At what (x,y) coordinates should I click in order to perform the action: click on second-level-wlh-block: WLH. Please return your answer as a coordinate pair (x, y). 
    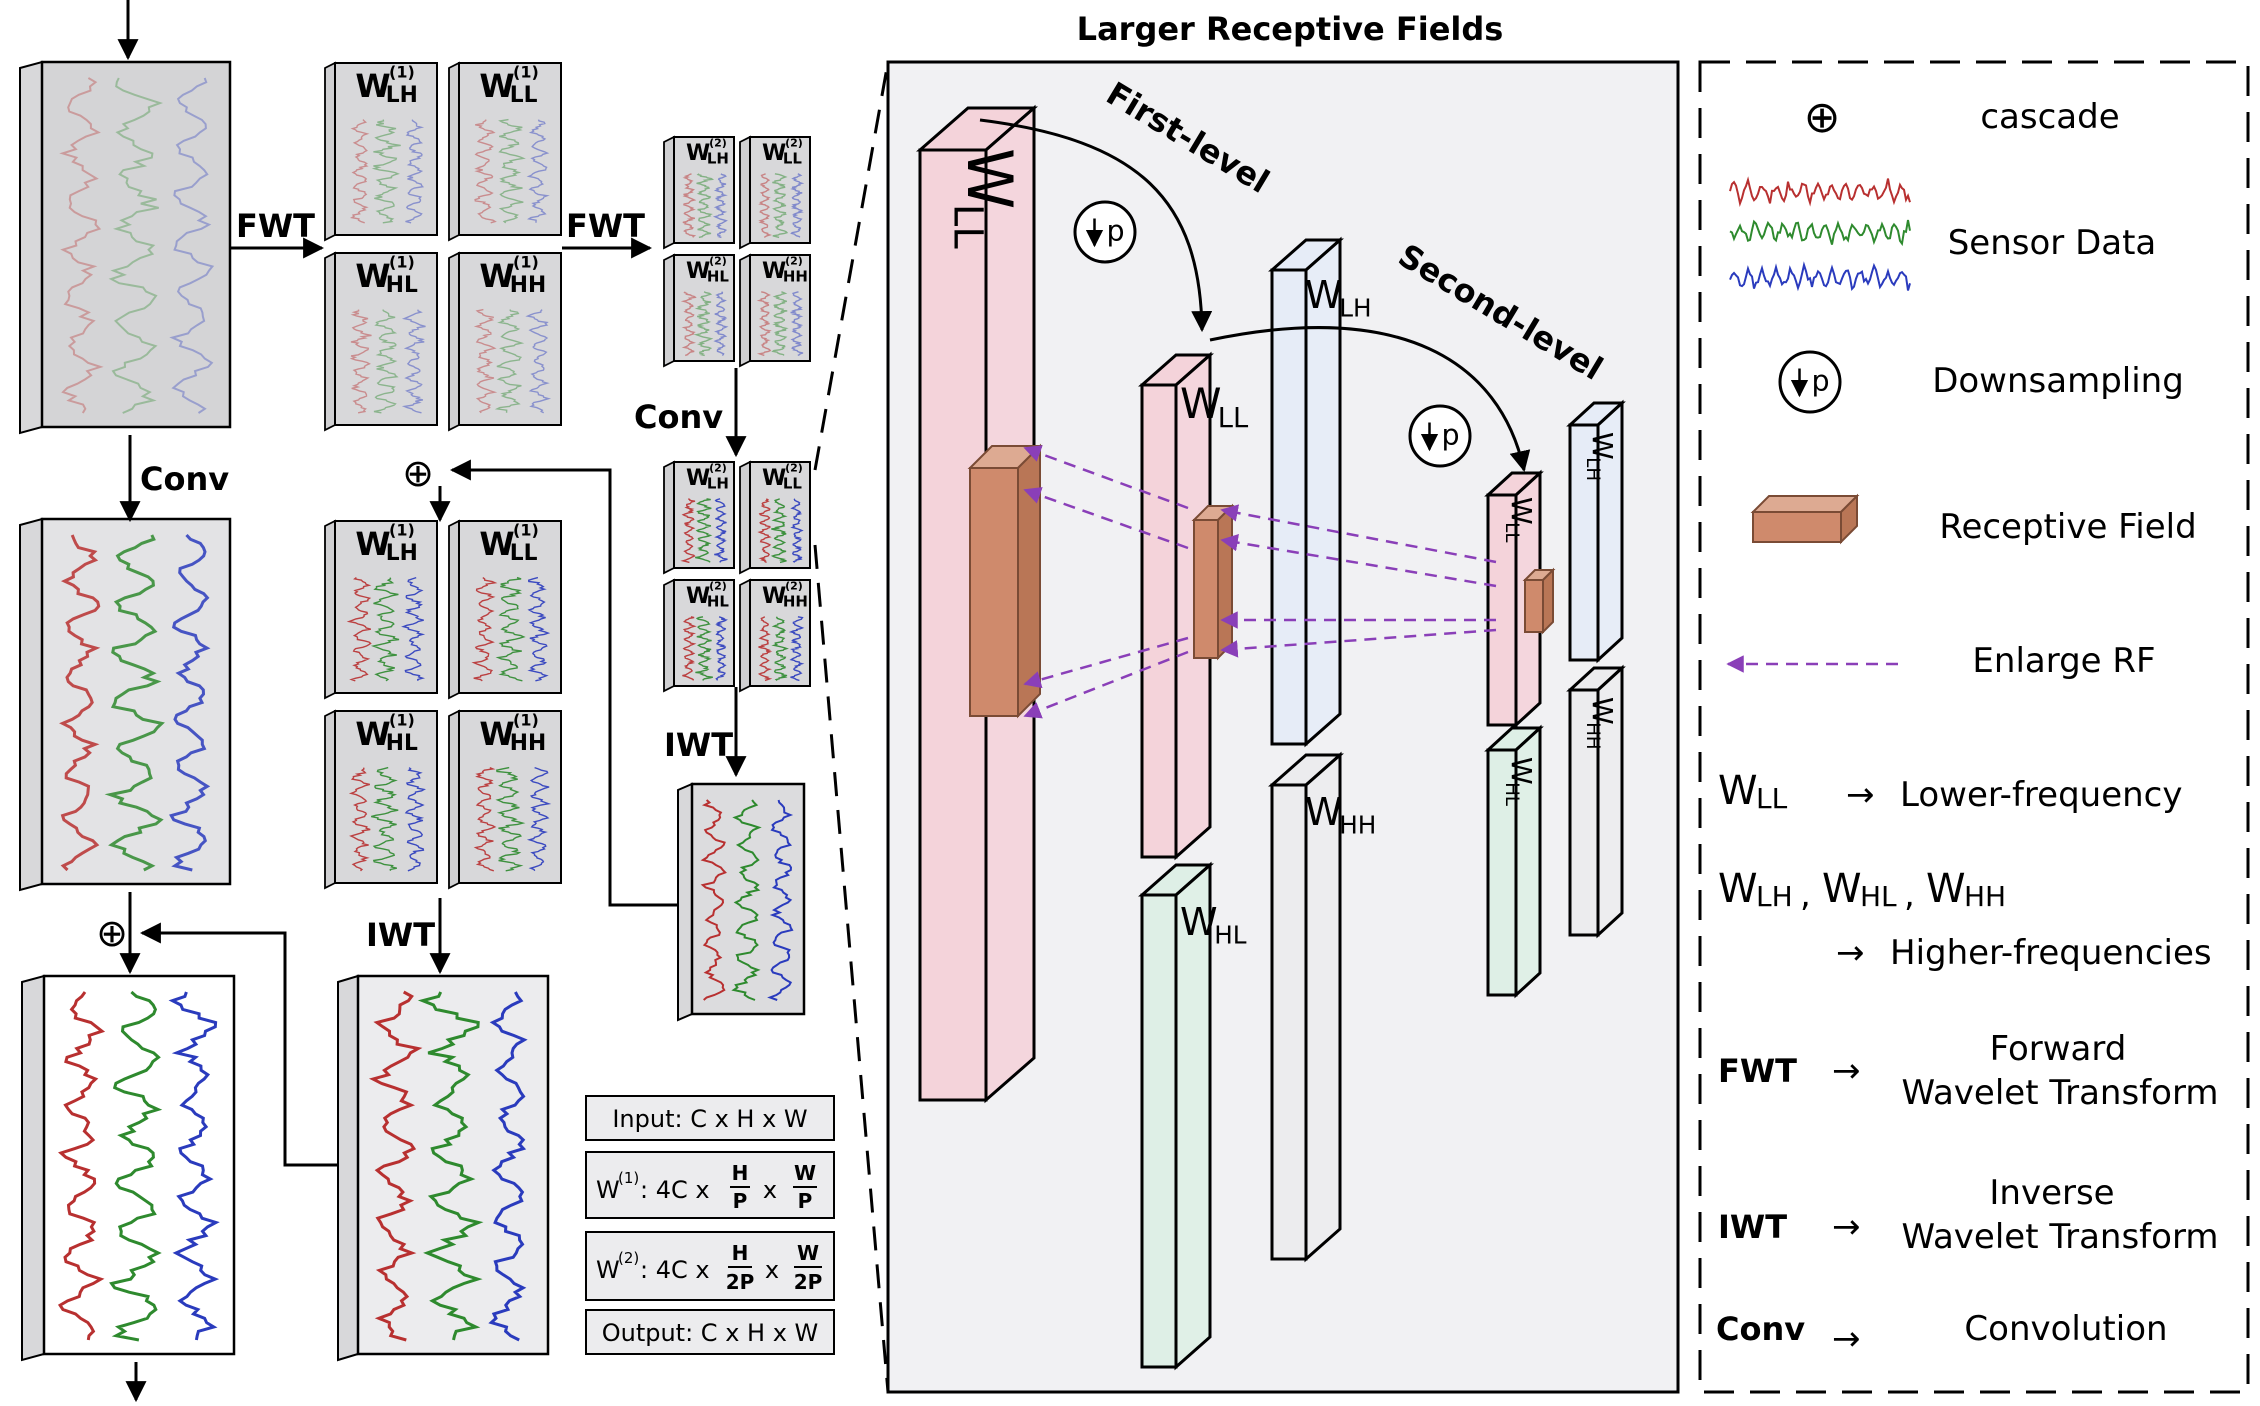
    Looking at the image, I should click on (1320, 492).